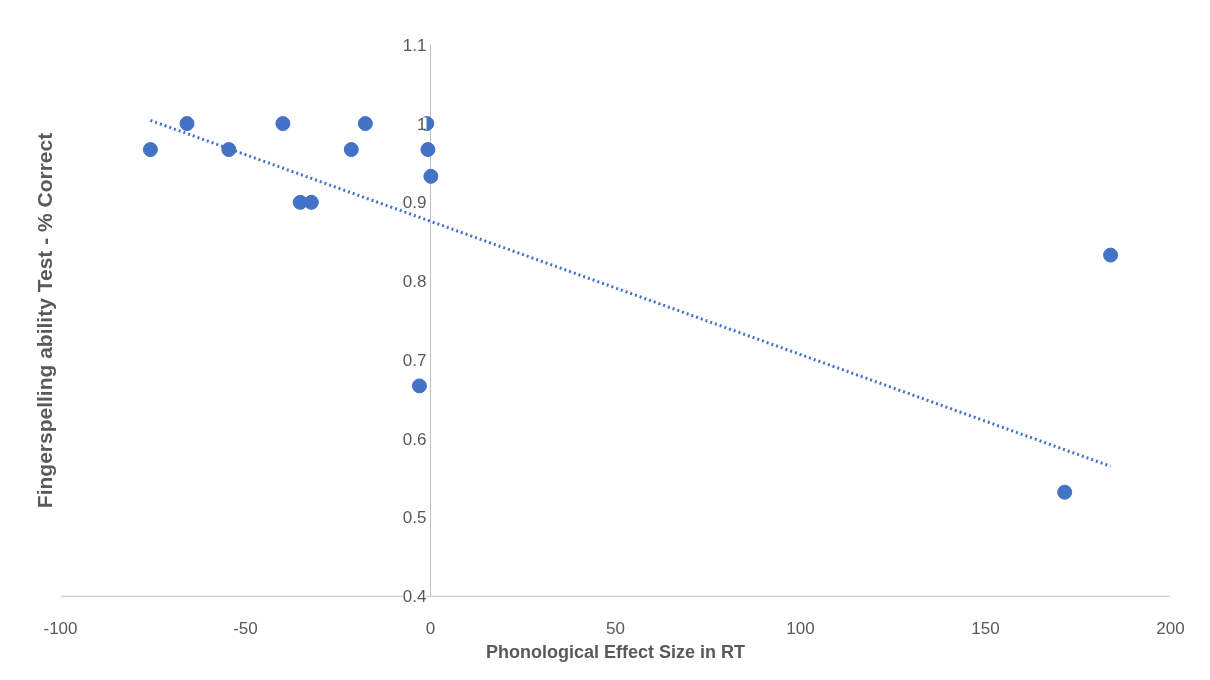 Image resolution: width=1210 pixels, height=680 pixels. Describe the element at coordinates (615, 628) in the screenshot. I see `x-tick-label: 50` at that location.